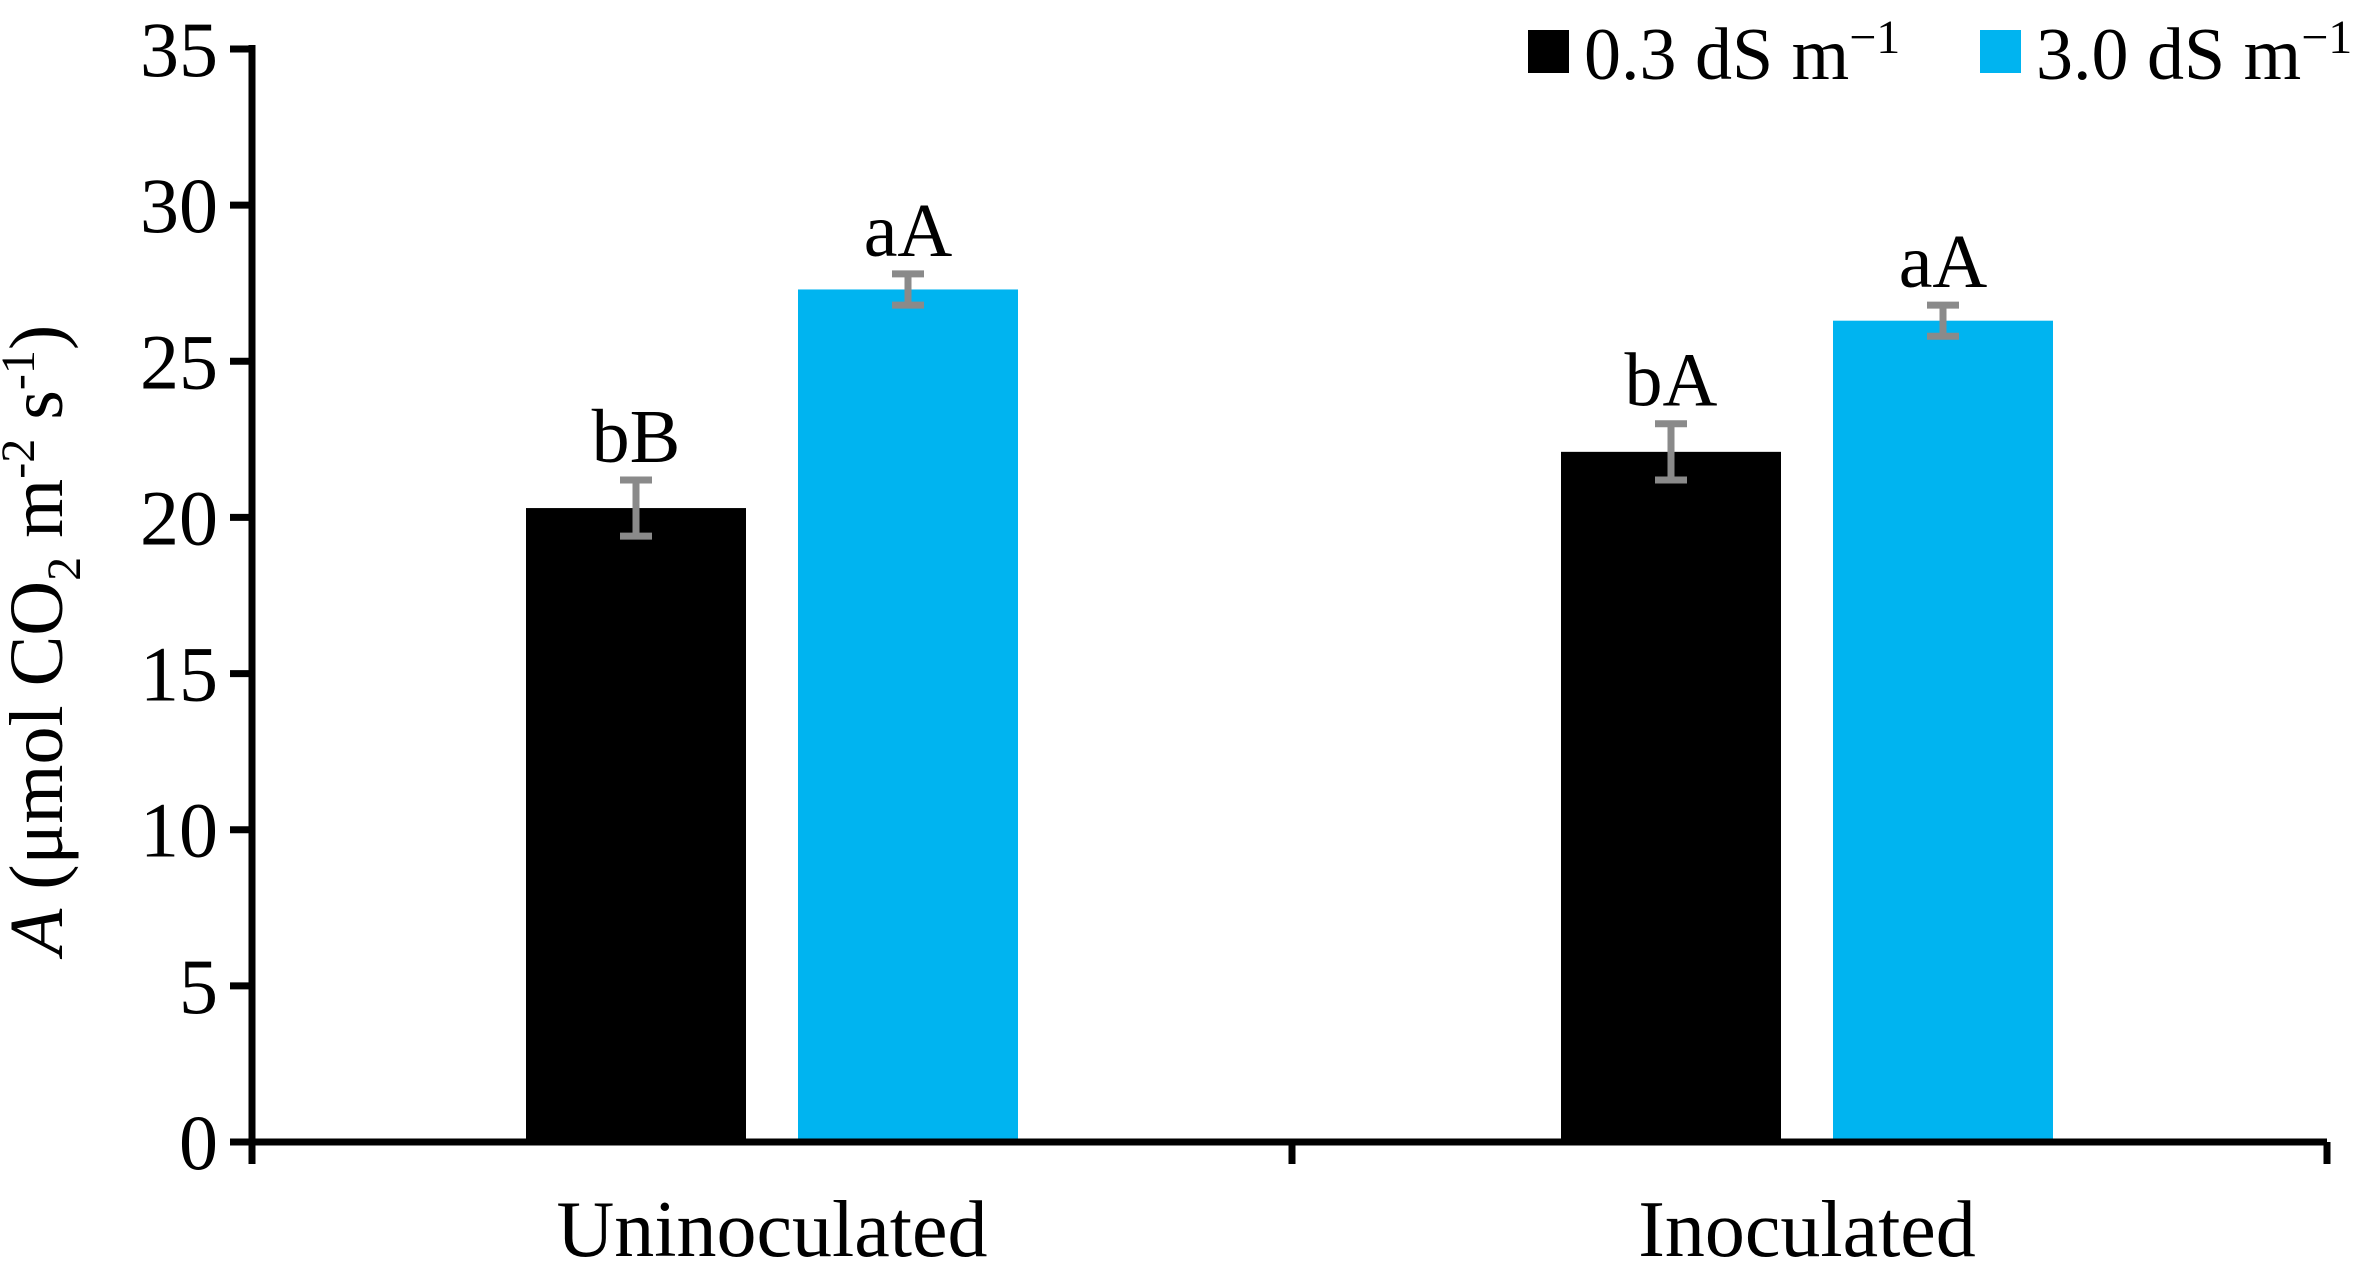 The width and height of the screenshot is (2365, 1283). Describe the element at coordinates (1940, 53) in the screenshot. I see `legend: 0.3 dS m−1 3.0 dS m−1` at that location.